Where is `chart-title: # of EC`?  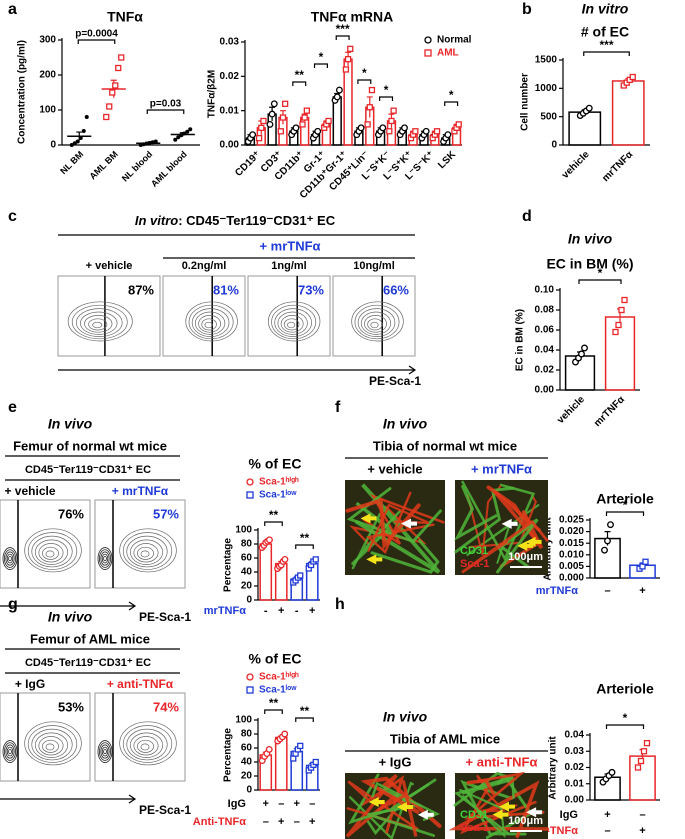
chart-title: # of EC is located at coordinates (605, 32).